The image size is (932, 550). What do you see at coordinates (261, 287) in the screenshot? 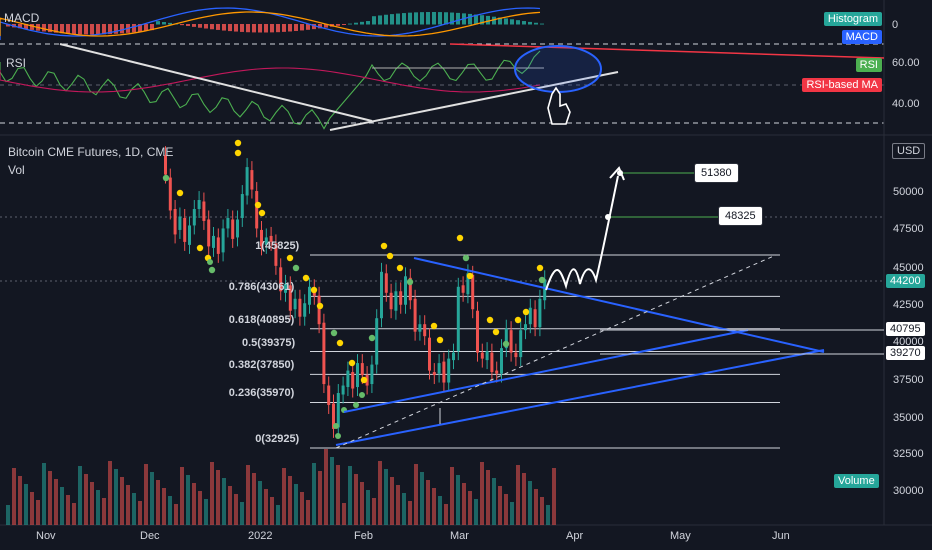
I see `fib-label: 0.786(43061)` at bounding box center [261, 287].